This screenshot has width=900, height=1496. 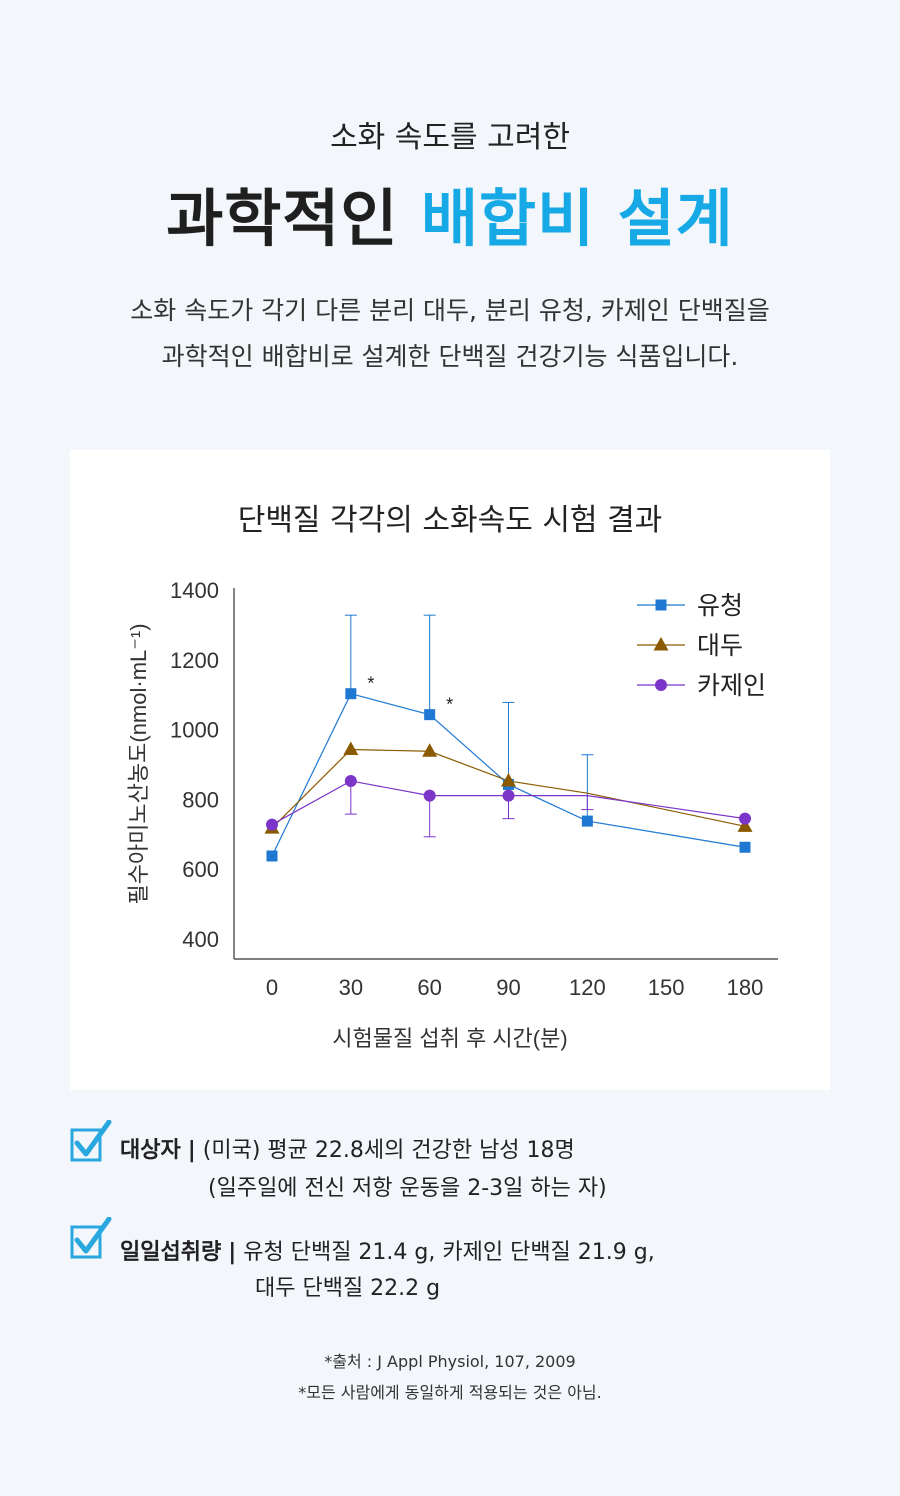 I want to click on intake-text-1: 유청 단백질 21.4 g, 카제인 단백질 21.9 g,, so click(x=449, y=1252).